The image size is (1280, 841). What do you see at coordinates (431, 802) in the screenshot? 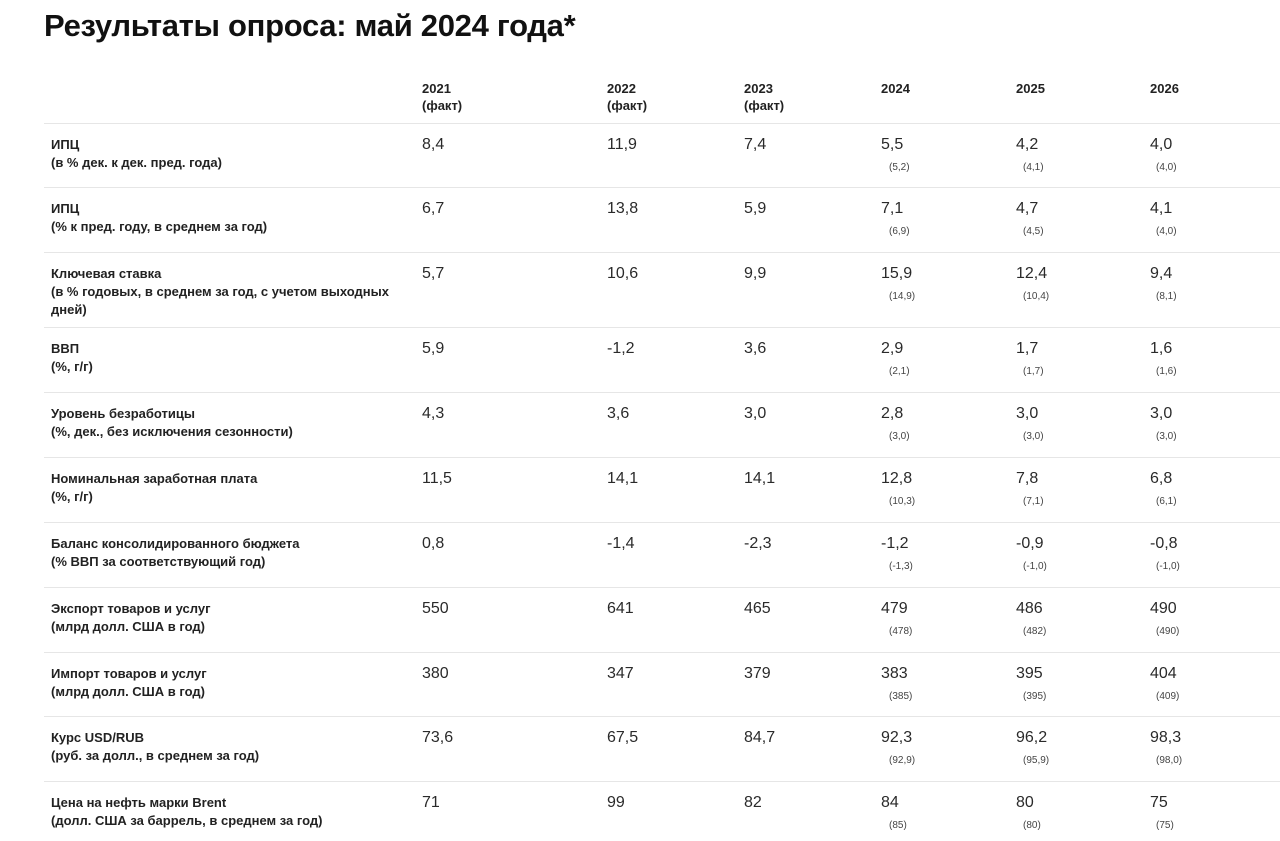
I see `value-cell: 71` at bounding box center [431, 802].